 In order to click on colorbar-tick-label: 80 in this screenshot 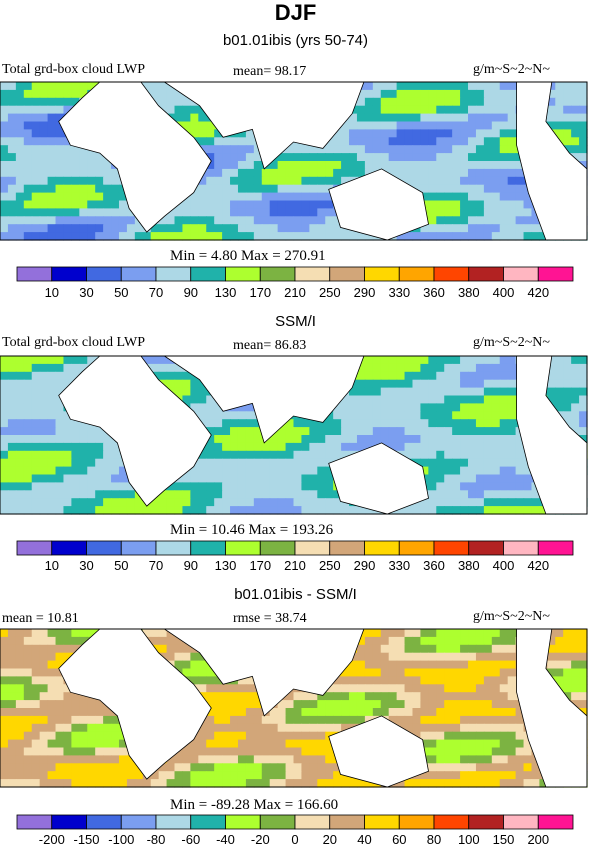, I will do `click(434, 838)`.